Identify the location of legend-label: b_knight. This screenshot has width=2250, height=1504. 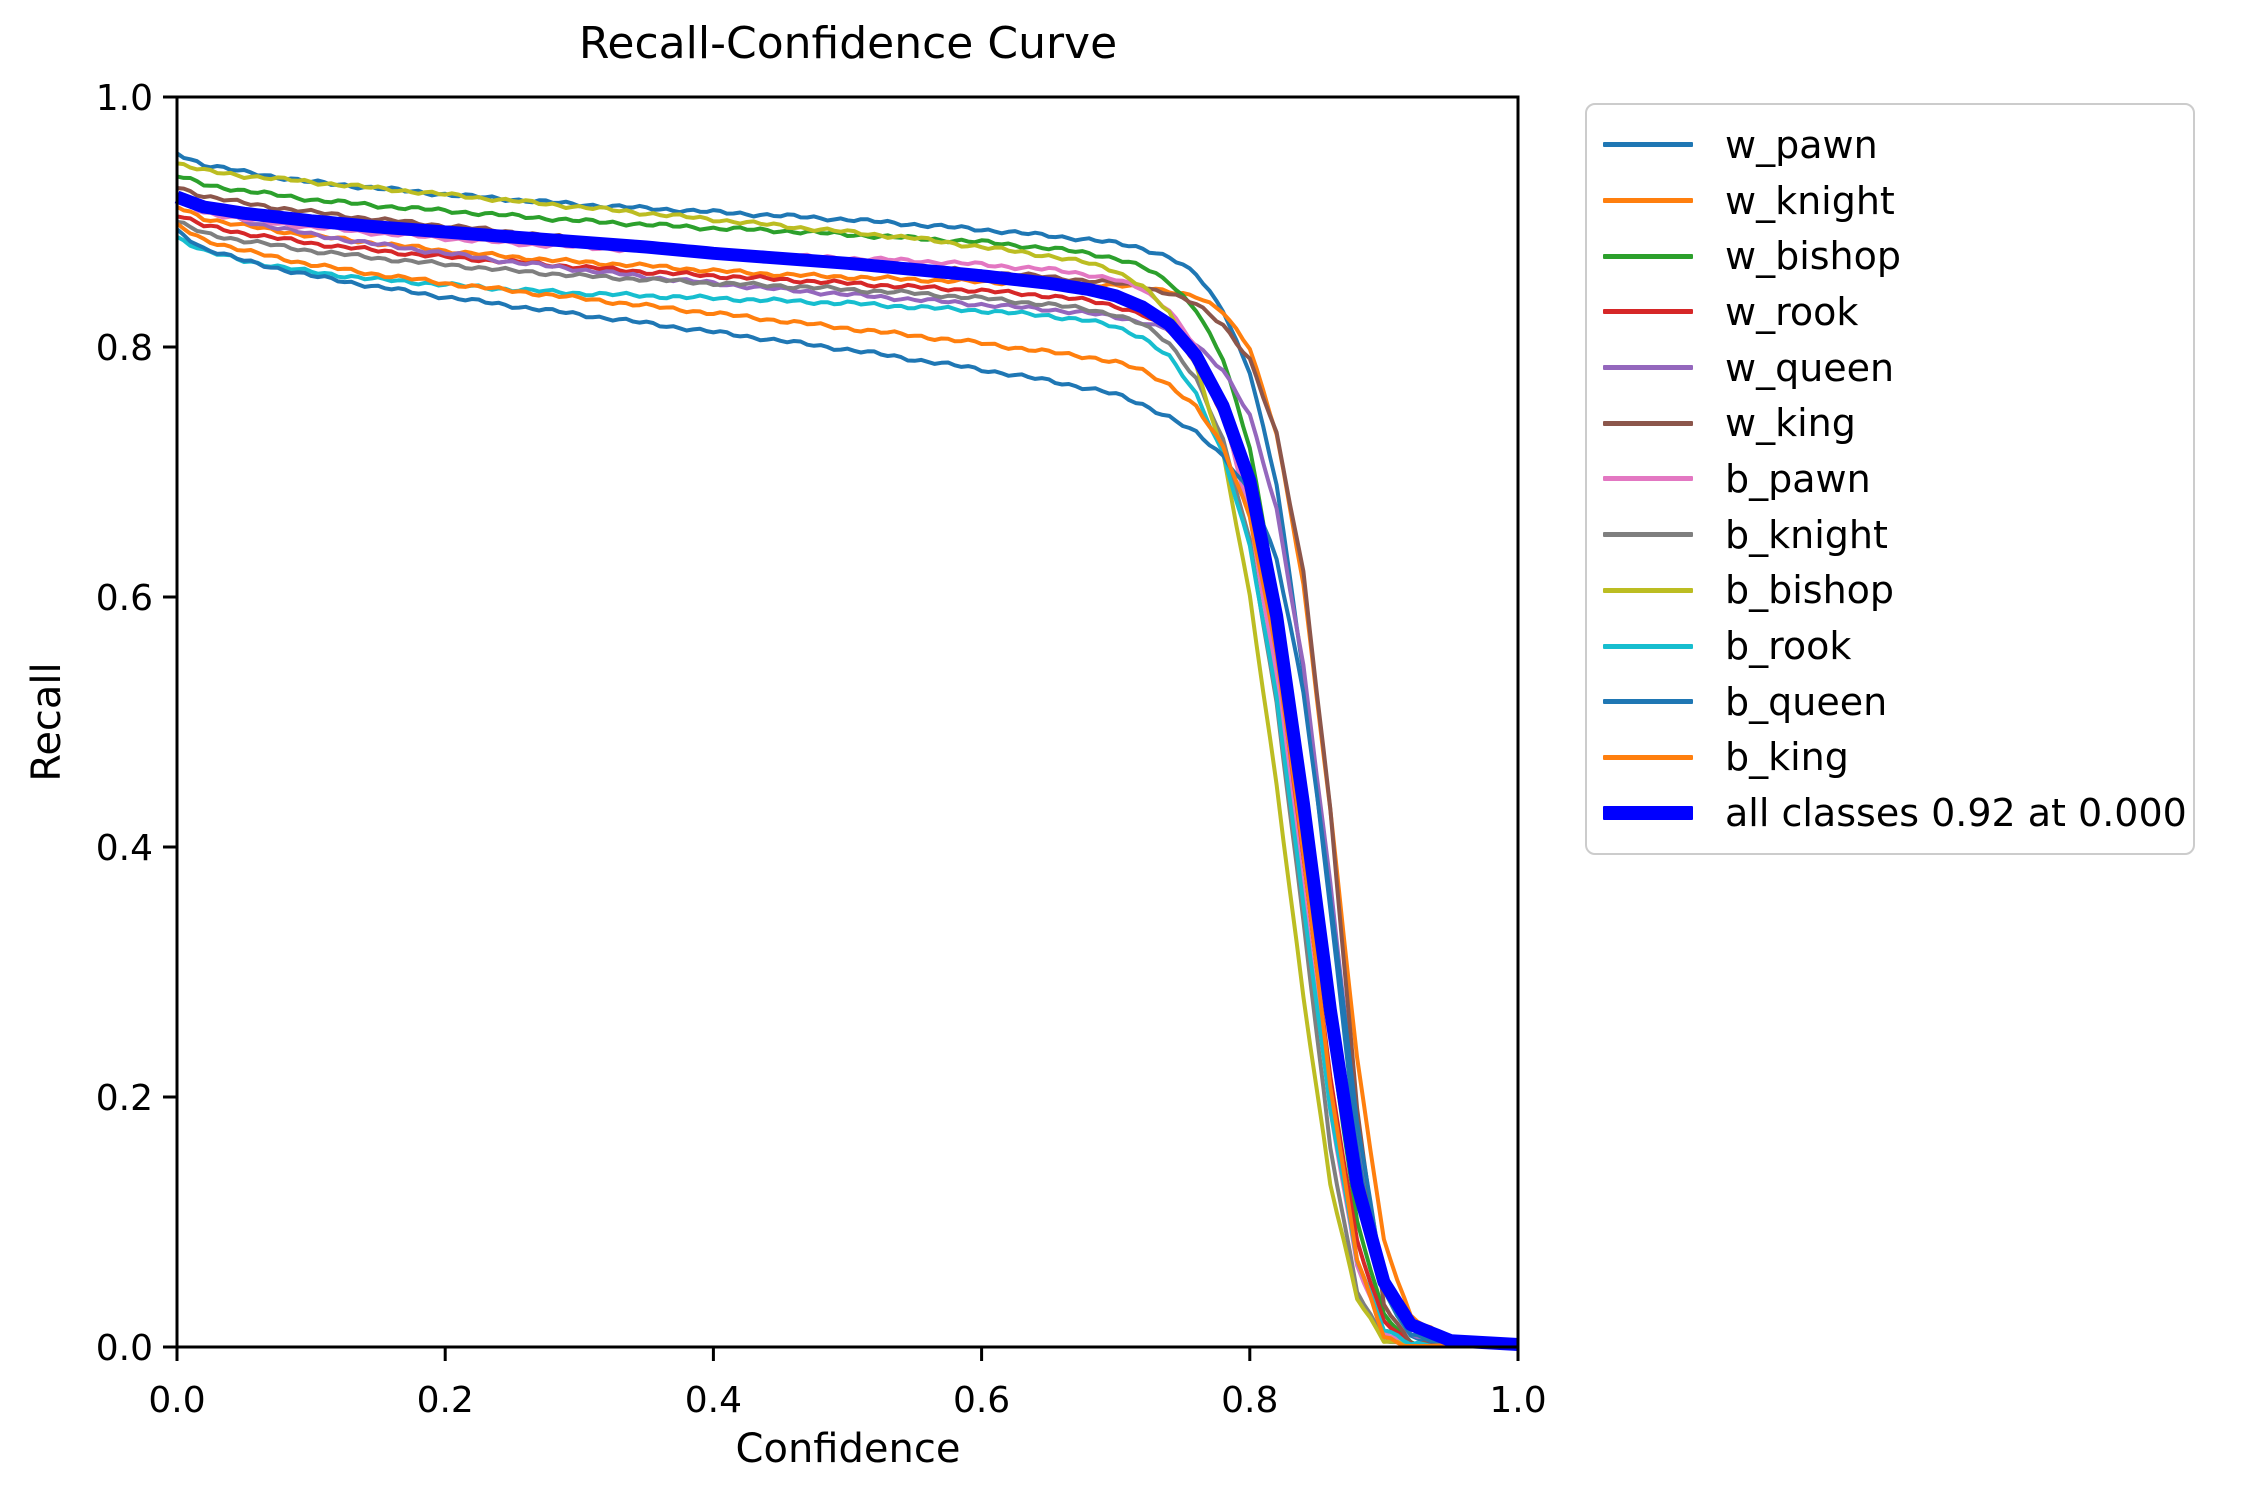
(1806, 534).